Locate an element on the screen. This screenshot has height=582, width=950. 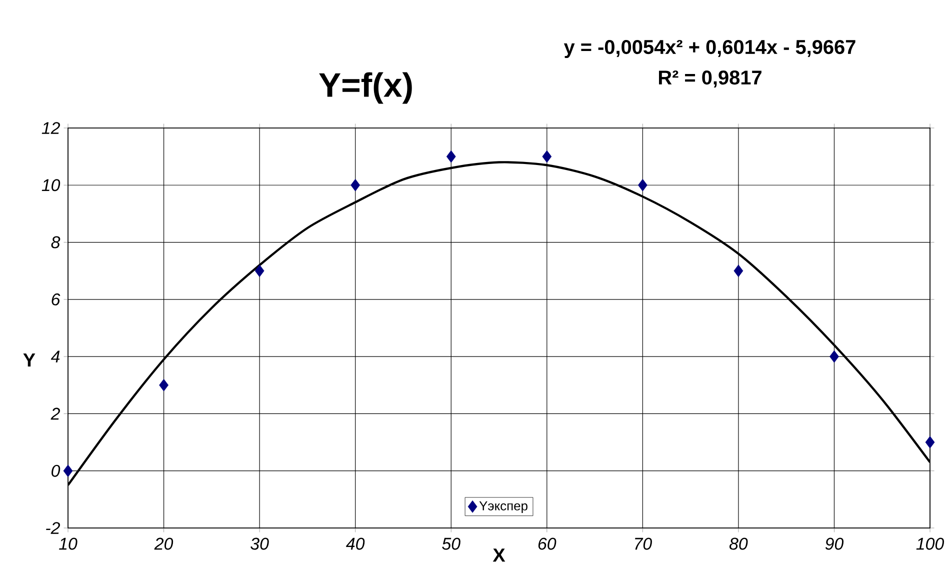
x-tick-label: 100 is located at coordinates (930, 544).